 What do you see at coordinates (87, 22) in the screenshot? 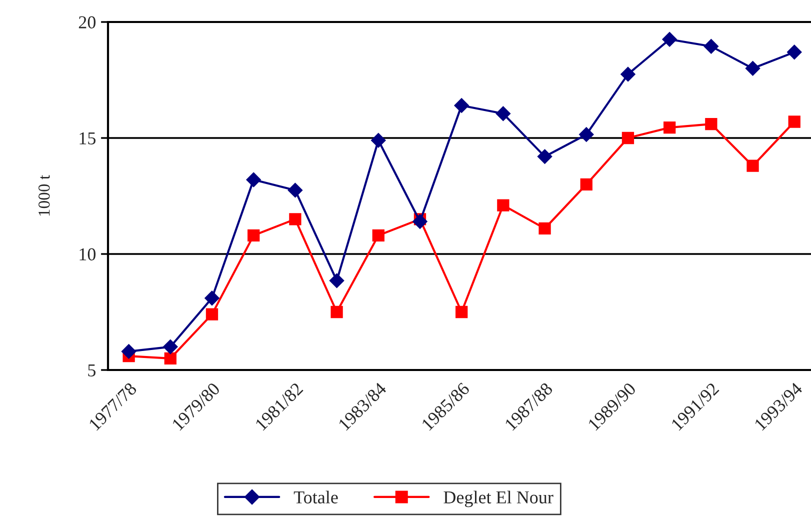
I see `y-tick-label: 20` at bounding box center [87, 22].